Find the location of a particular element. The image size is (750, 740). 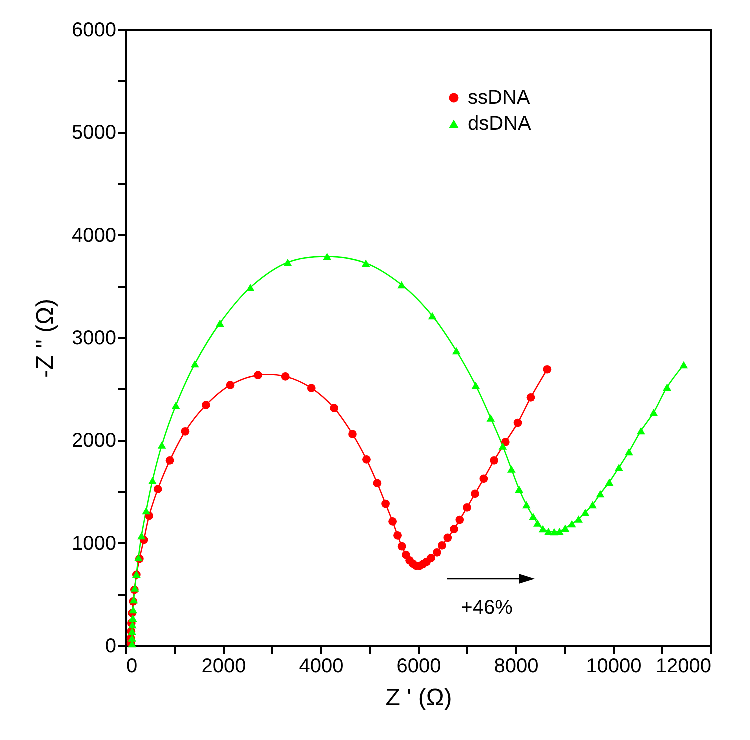

y-tick-label: 2000 is located at coordinates (94, 441).